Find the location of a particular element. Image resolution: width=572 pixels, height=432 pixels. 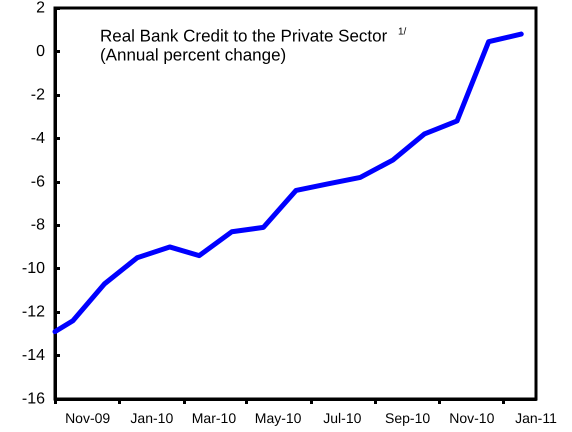

x-tick-label: Jan-10 is located at coordinates (152, 418).